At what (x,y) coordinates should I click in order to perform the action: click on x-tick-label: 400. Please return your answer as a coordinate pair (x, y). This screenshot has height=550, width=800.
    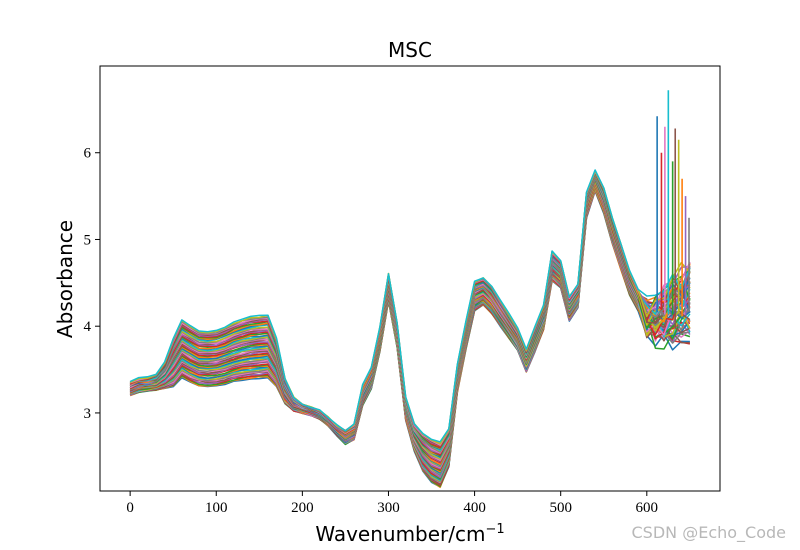
    Looking at the image, I should click on (474, 508).